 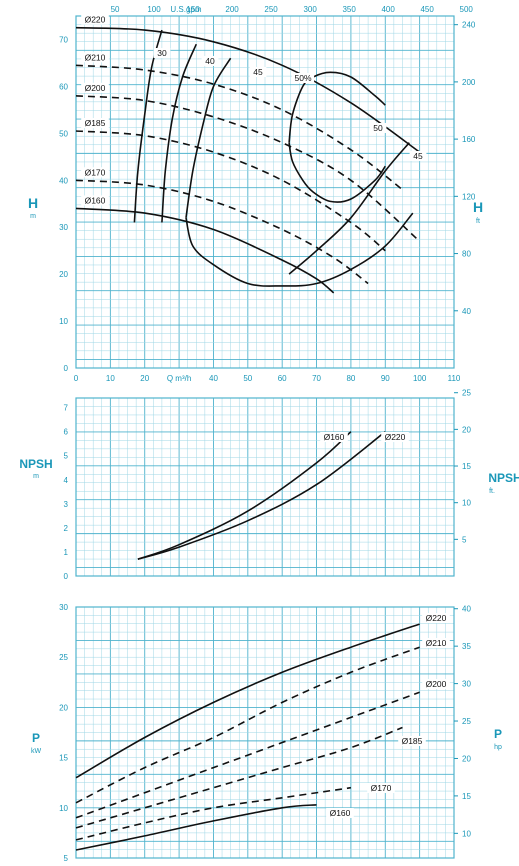 What do you see at coordinates (110, 378) in the screenshot?
I see `x-bottom-tick-label: 10` at bounding box center [110, 378].